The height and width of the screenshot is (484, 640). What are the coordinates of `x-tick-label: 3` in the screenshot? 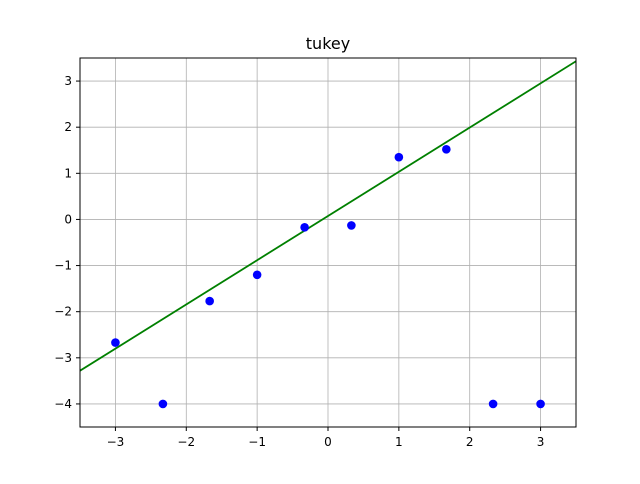 It's located at (541, 442).